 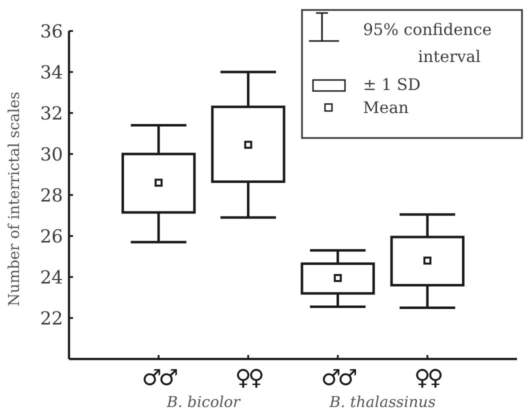 I want to click on y-axis-title: Number of interrictal scales, so click(x=14, y=199).